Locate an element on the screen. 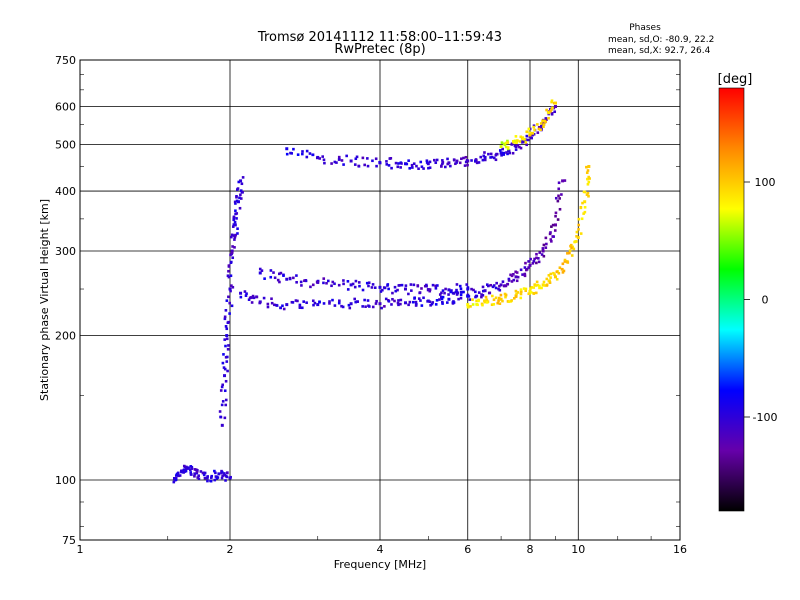 Image resolution: width=800 pixels, height=600 pixels. x-axis-ticks: 1 2 4 6 8 10 16 is located at coordinates (382, 546).